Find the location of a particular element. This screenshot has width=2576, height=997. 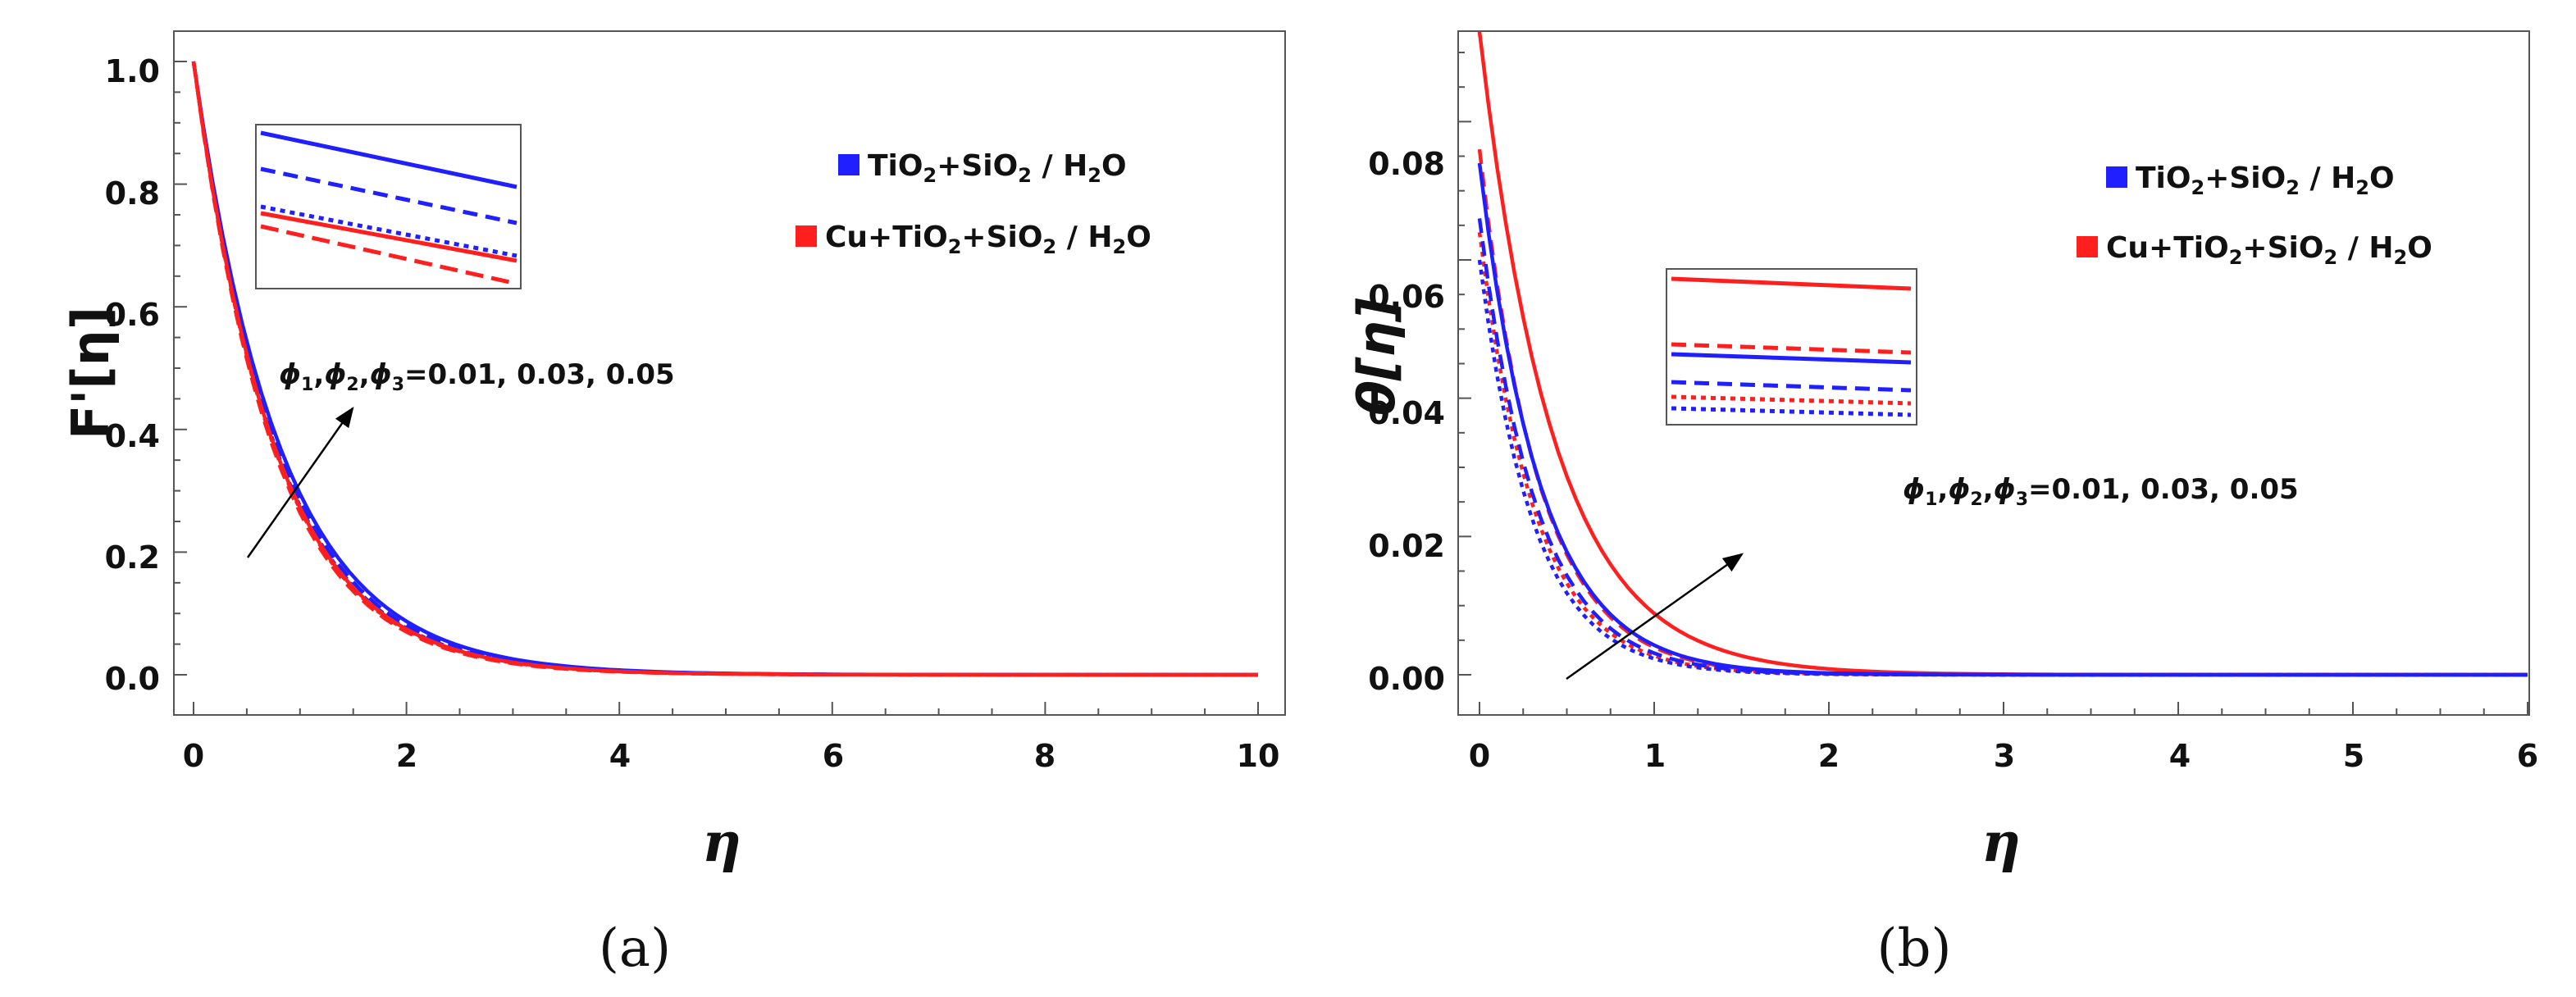

legend-a: TiO2+SiO2 / H2O Cu+TiO2+SiO2 / H2O is located at coordinates (973, 203).